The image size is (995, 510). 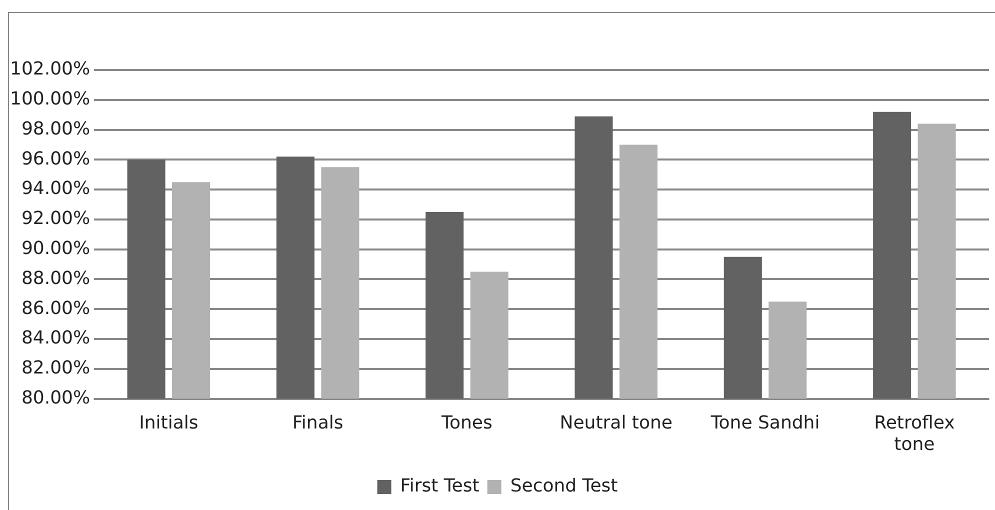 What do you see at coordinates (915, 433) in the screenshot?
I see `x-tick-label: Retroflex tone` at bounding box center [915, 433].